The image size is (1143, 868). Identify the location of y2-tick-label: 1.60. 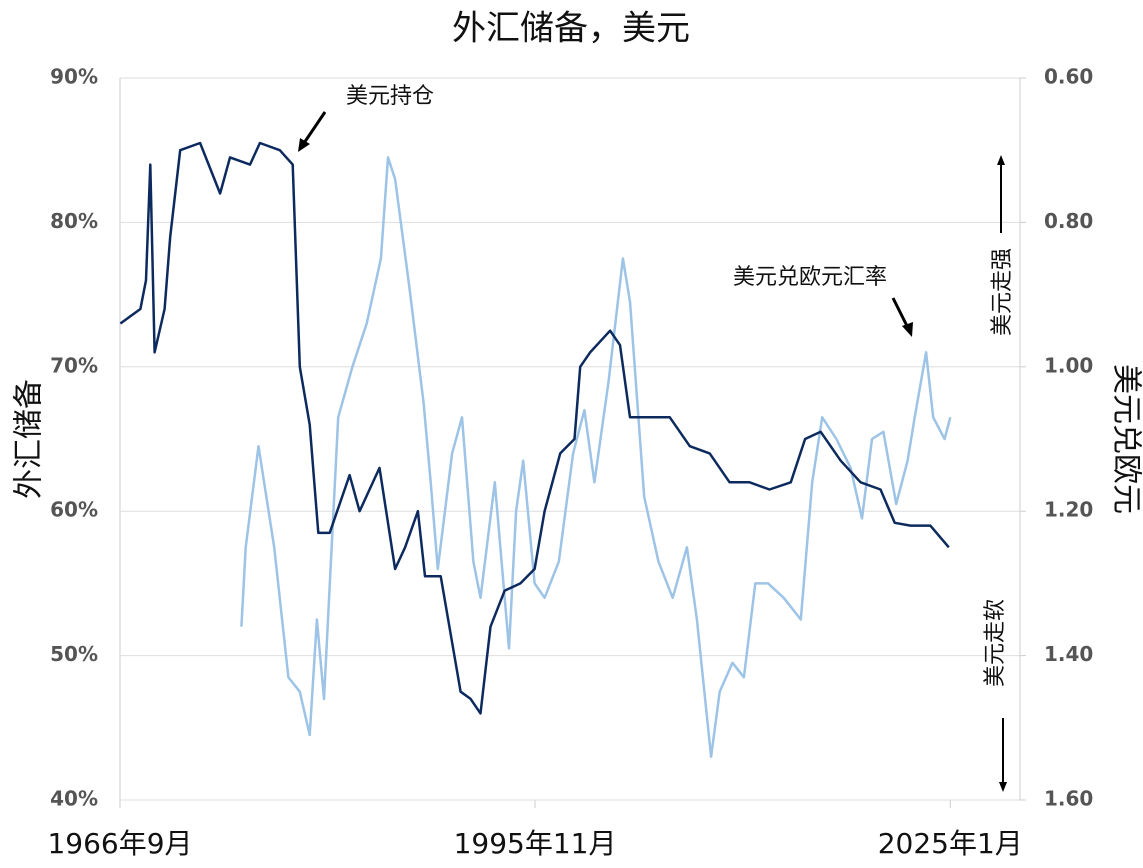
(1068, 799).